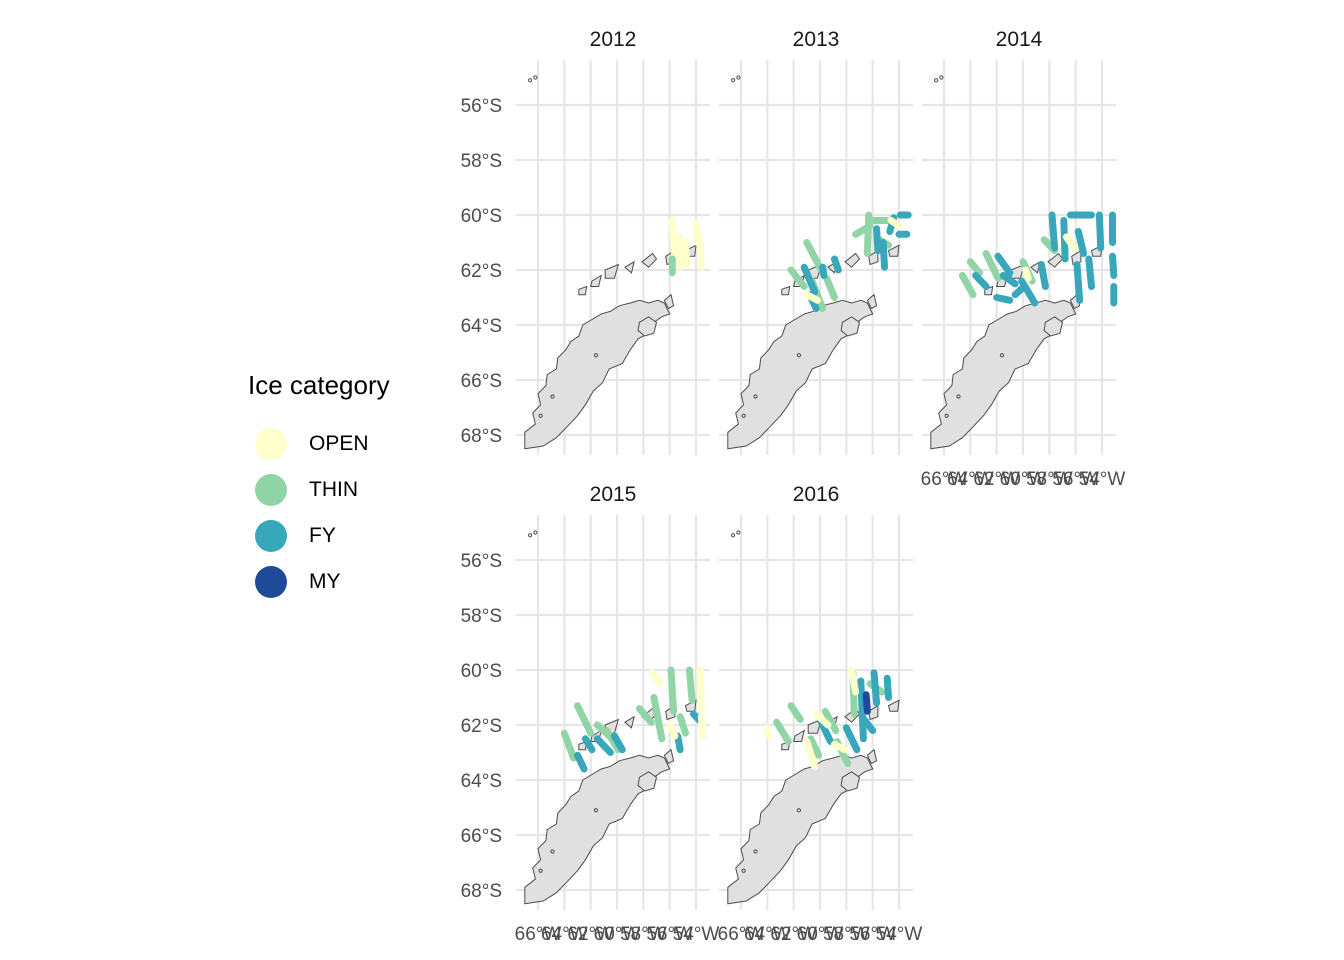 The width and height of the screenshot is (1344, 960). What do you see at coordinates (1019, 39) in the screenshot?
I see `facet-title-2014: 2014` at bounding box center [1019, 39].